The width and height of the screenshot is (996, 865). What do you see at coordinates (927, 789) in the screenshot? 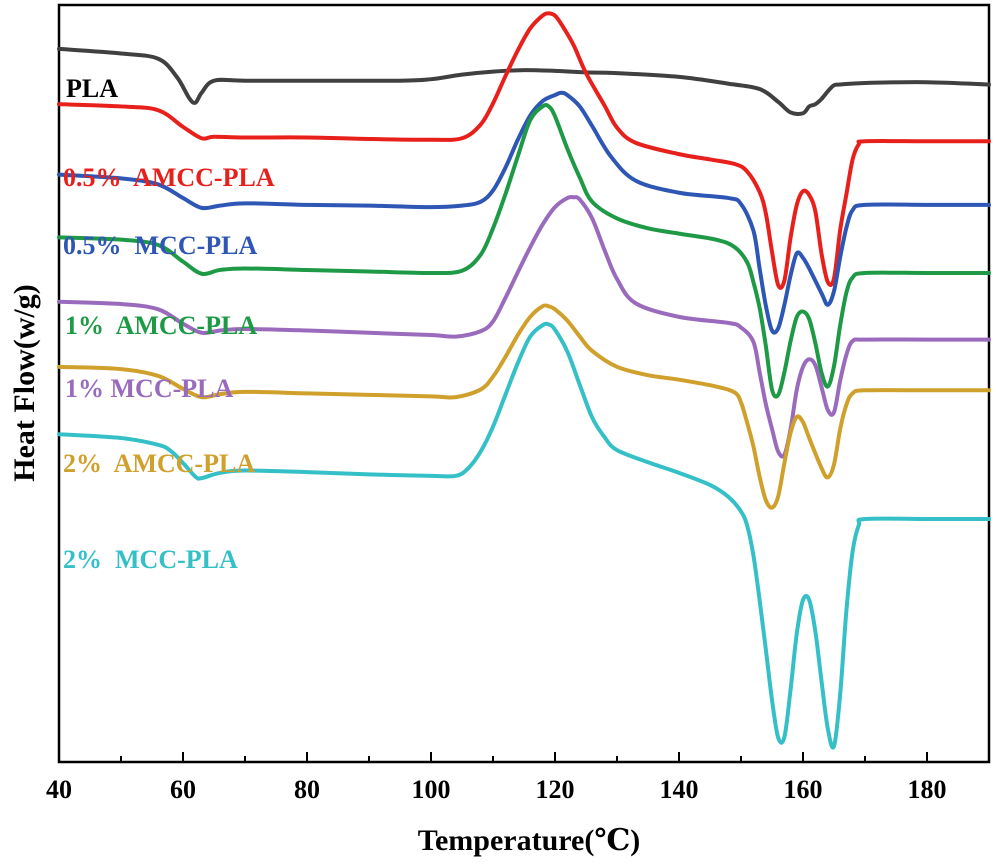
I see `x-tick-label: 180` at bounding box center [927, 789].